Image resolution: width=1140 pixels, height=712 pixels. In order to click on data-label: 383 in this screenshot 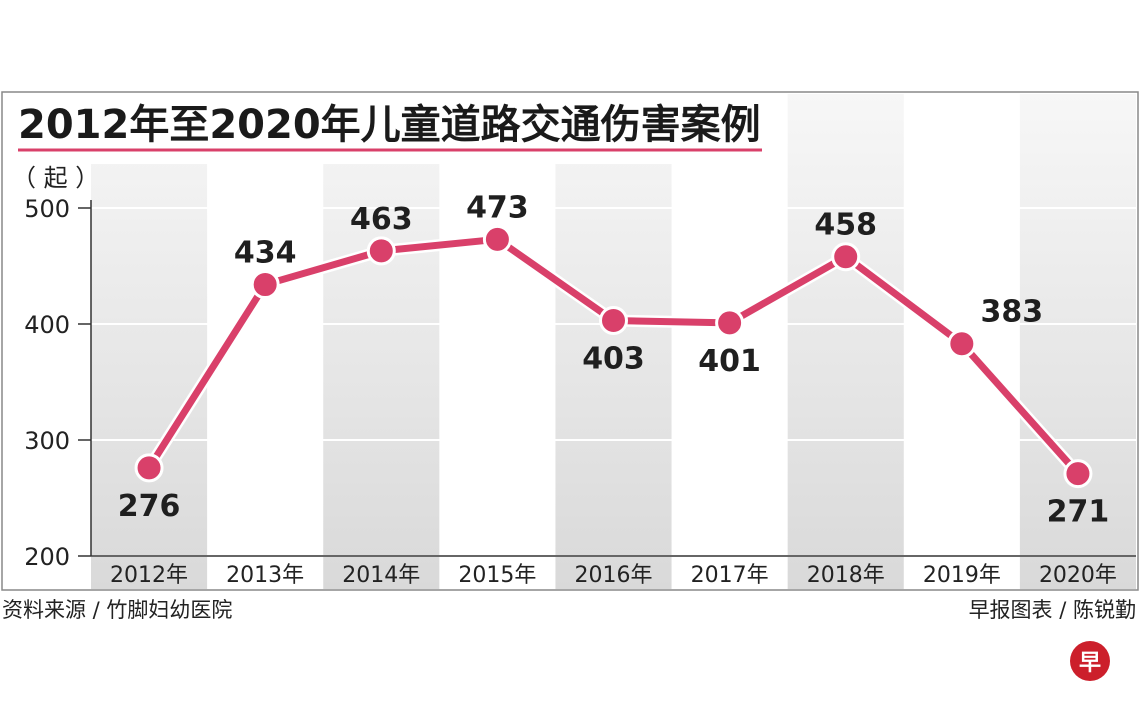, I will do `click(1012, 312)`.